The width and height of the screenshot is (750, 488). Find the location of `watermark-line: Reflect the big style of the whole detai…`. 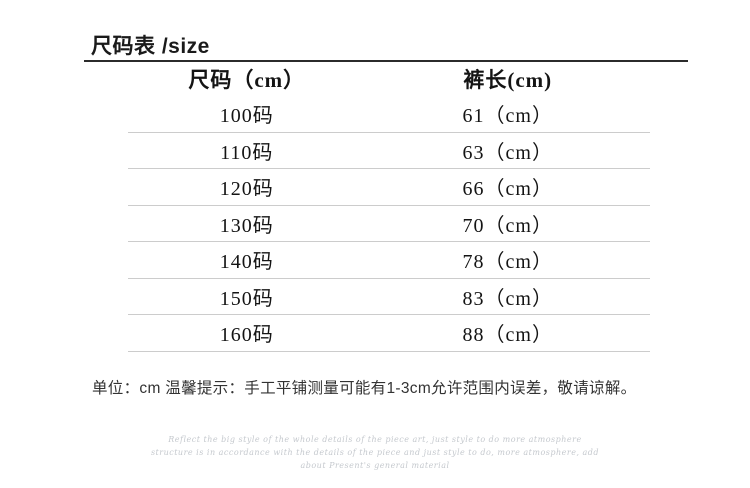

watermark-line: Reflect the big style of the whole detai… is located at coordinates (375, 439).